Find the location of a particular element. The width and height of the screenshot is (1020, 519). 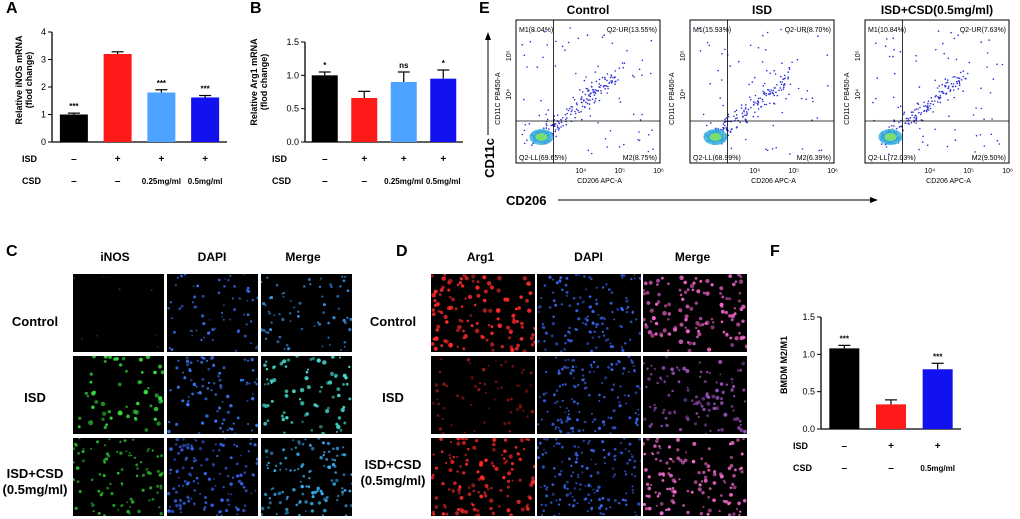

flow-y-tick: 10⁴ is located at coordinates (858, 94).